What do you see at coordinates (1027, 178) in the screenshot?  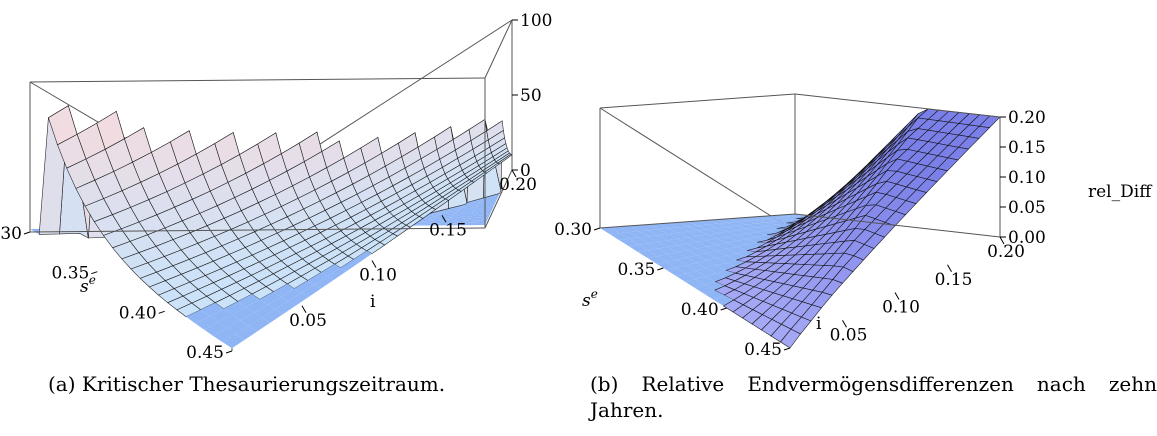 I see `z-tick-label: 0.10` at bounding box center [1027, 178].